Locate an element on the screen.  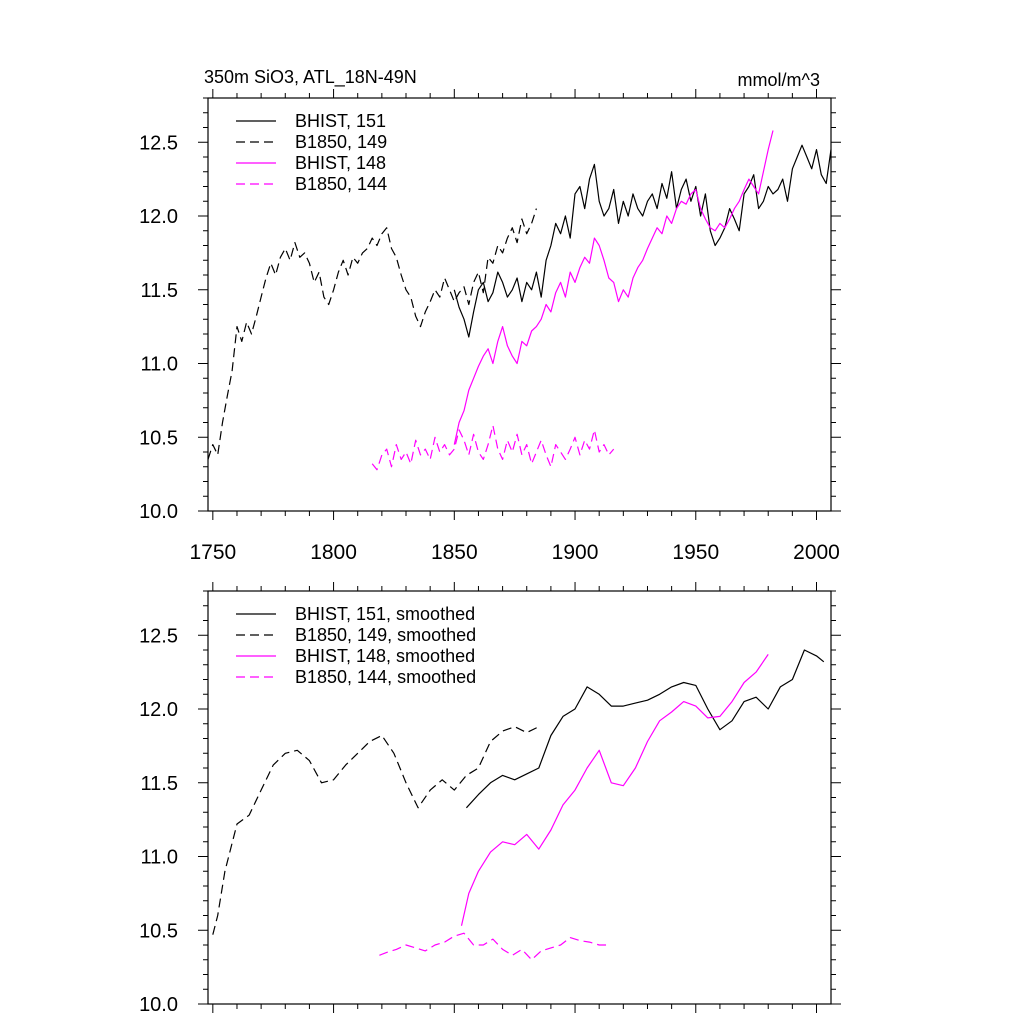
chart-title: 350m SiO3, ATL_18N-49N is located at coordinates (310, 77).